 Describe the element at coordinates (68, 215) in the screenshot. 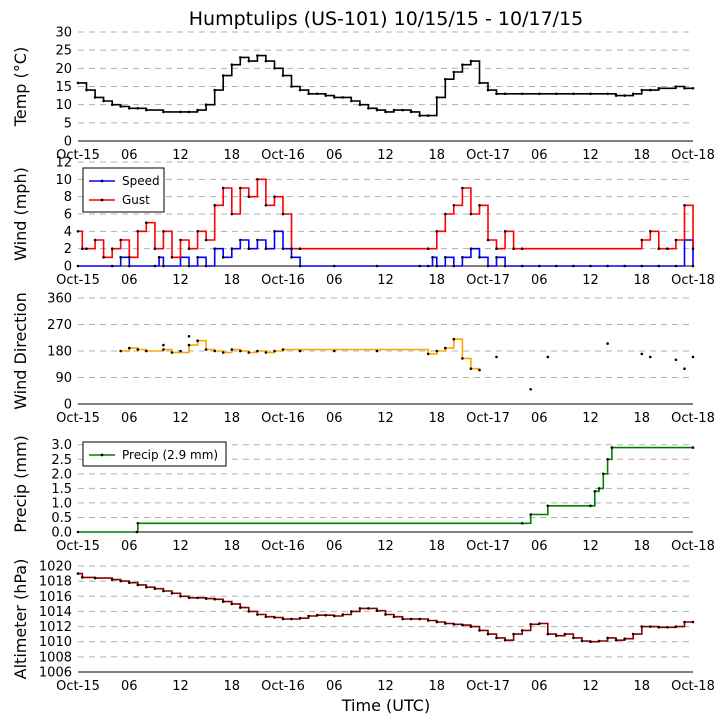

I see `y-tick-label: 6` at that location.